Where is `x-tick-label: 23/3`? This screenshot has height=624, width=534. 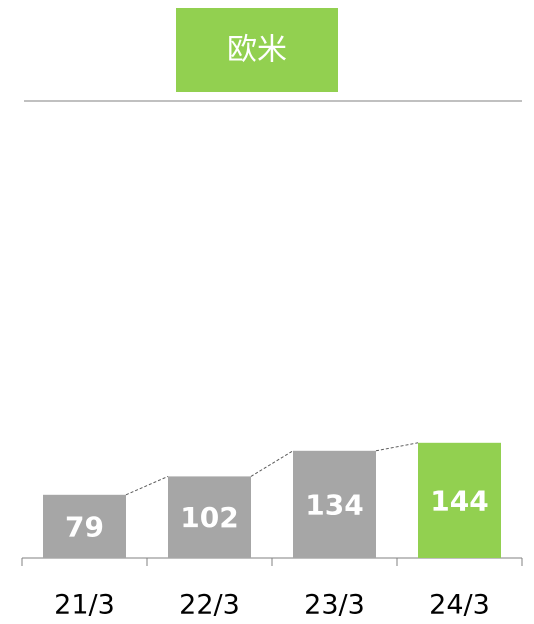 x-tick-label: 23/3 is located at coordinates (334, 605).